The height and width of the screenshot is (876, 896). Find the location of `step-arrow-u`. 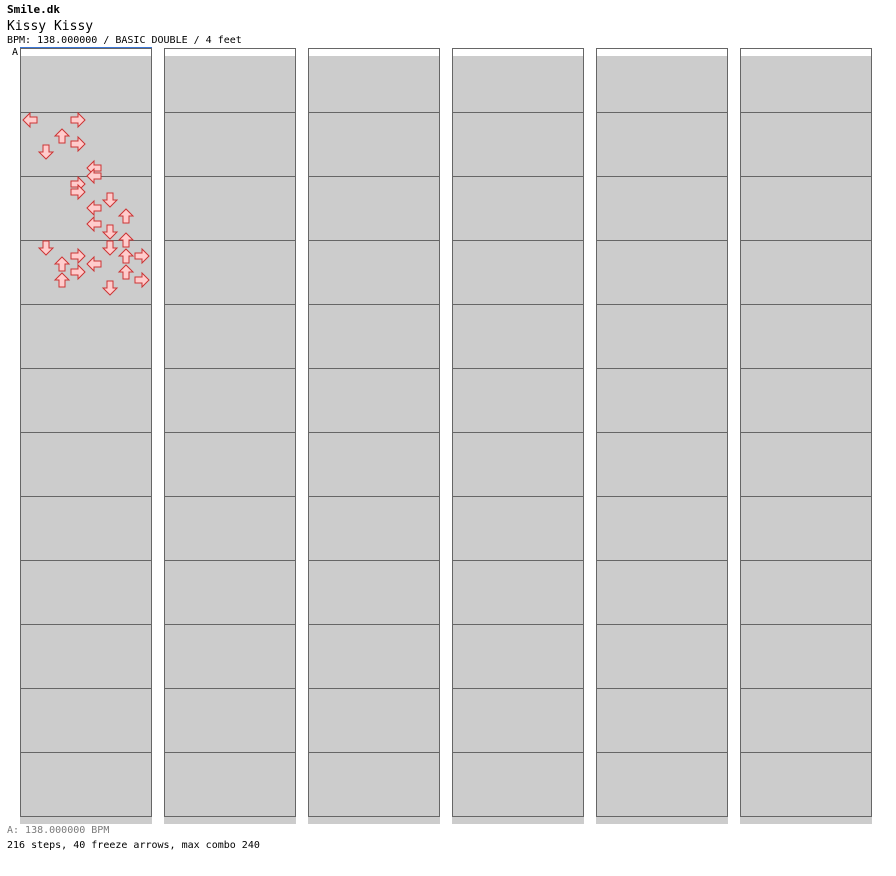

step-arrow-u is located at coordinates (126, 256).